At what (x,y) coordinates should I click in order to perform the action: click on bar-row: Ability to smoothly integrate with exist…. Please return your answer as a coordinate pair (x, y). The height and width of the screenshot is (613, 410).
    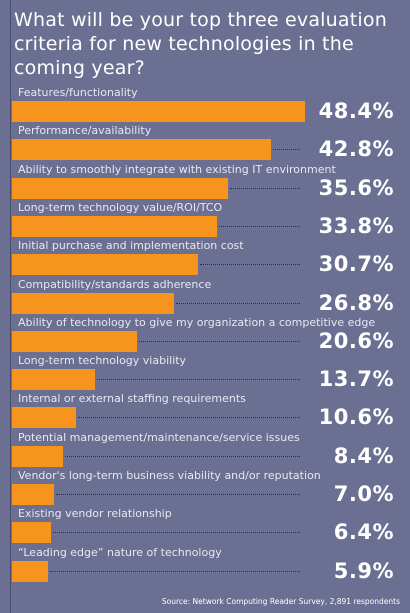
    Looking at the image, I should click on (205, 182).